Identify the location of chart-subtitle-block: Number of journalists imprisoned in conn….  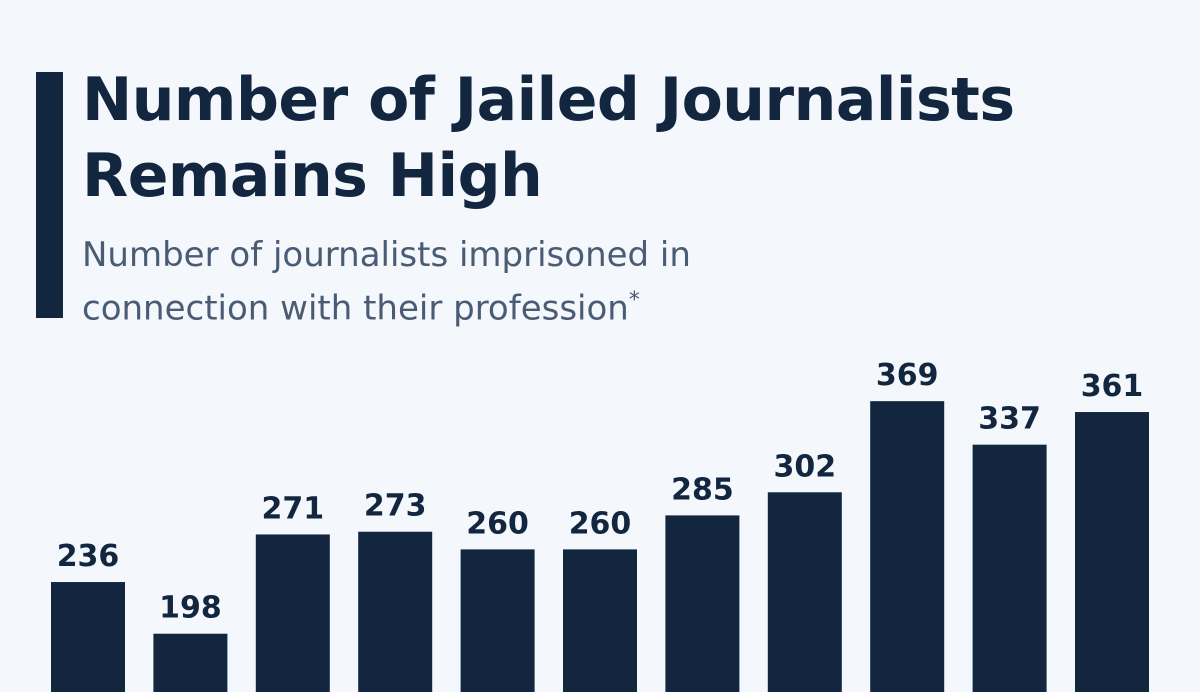
(412, 281).